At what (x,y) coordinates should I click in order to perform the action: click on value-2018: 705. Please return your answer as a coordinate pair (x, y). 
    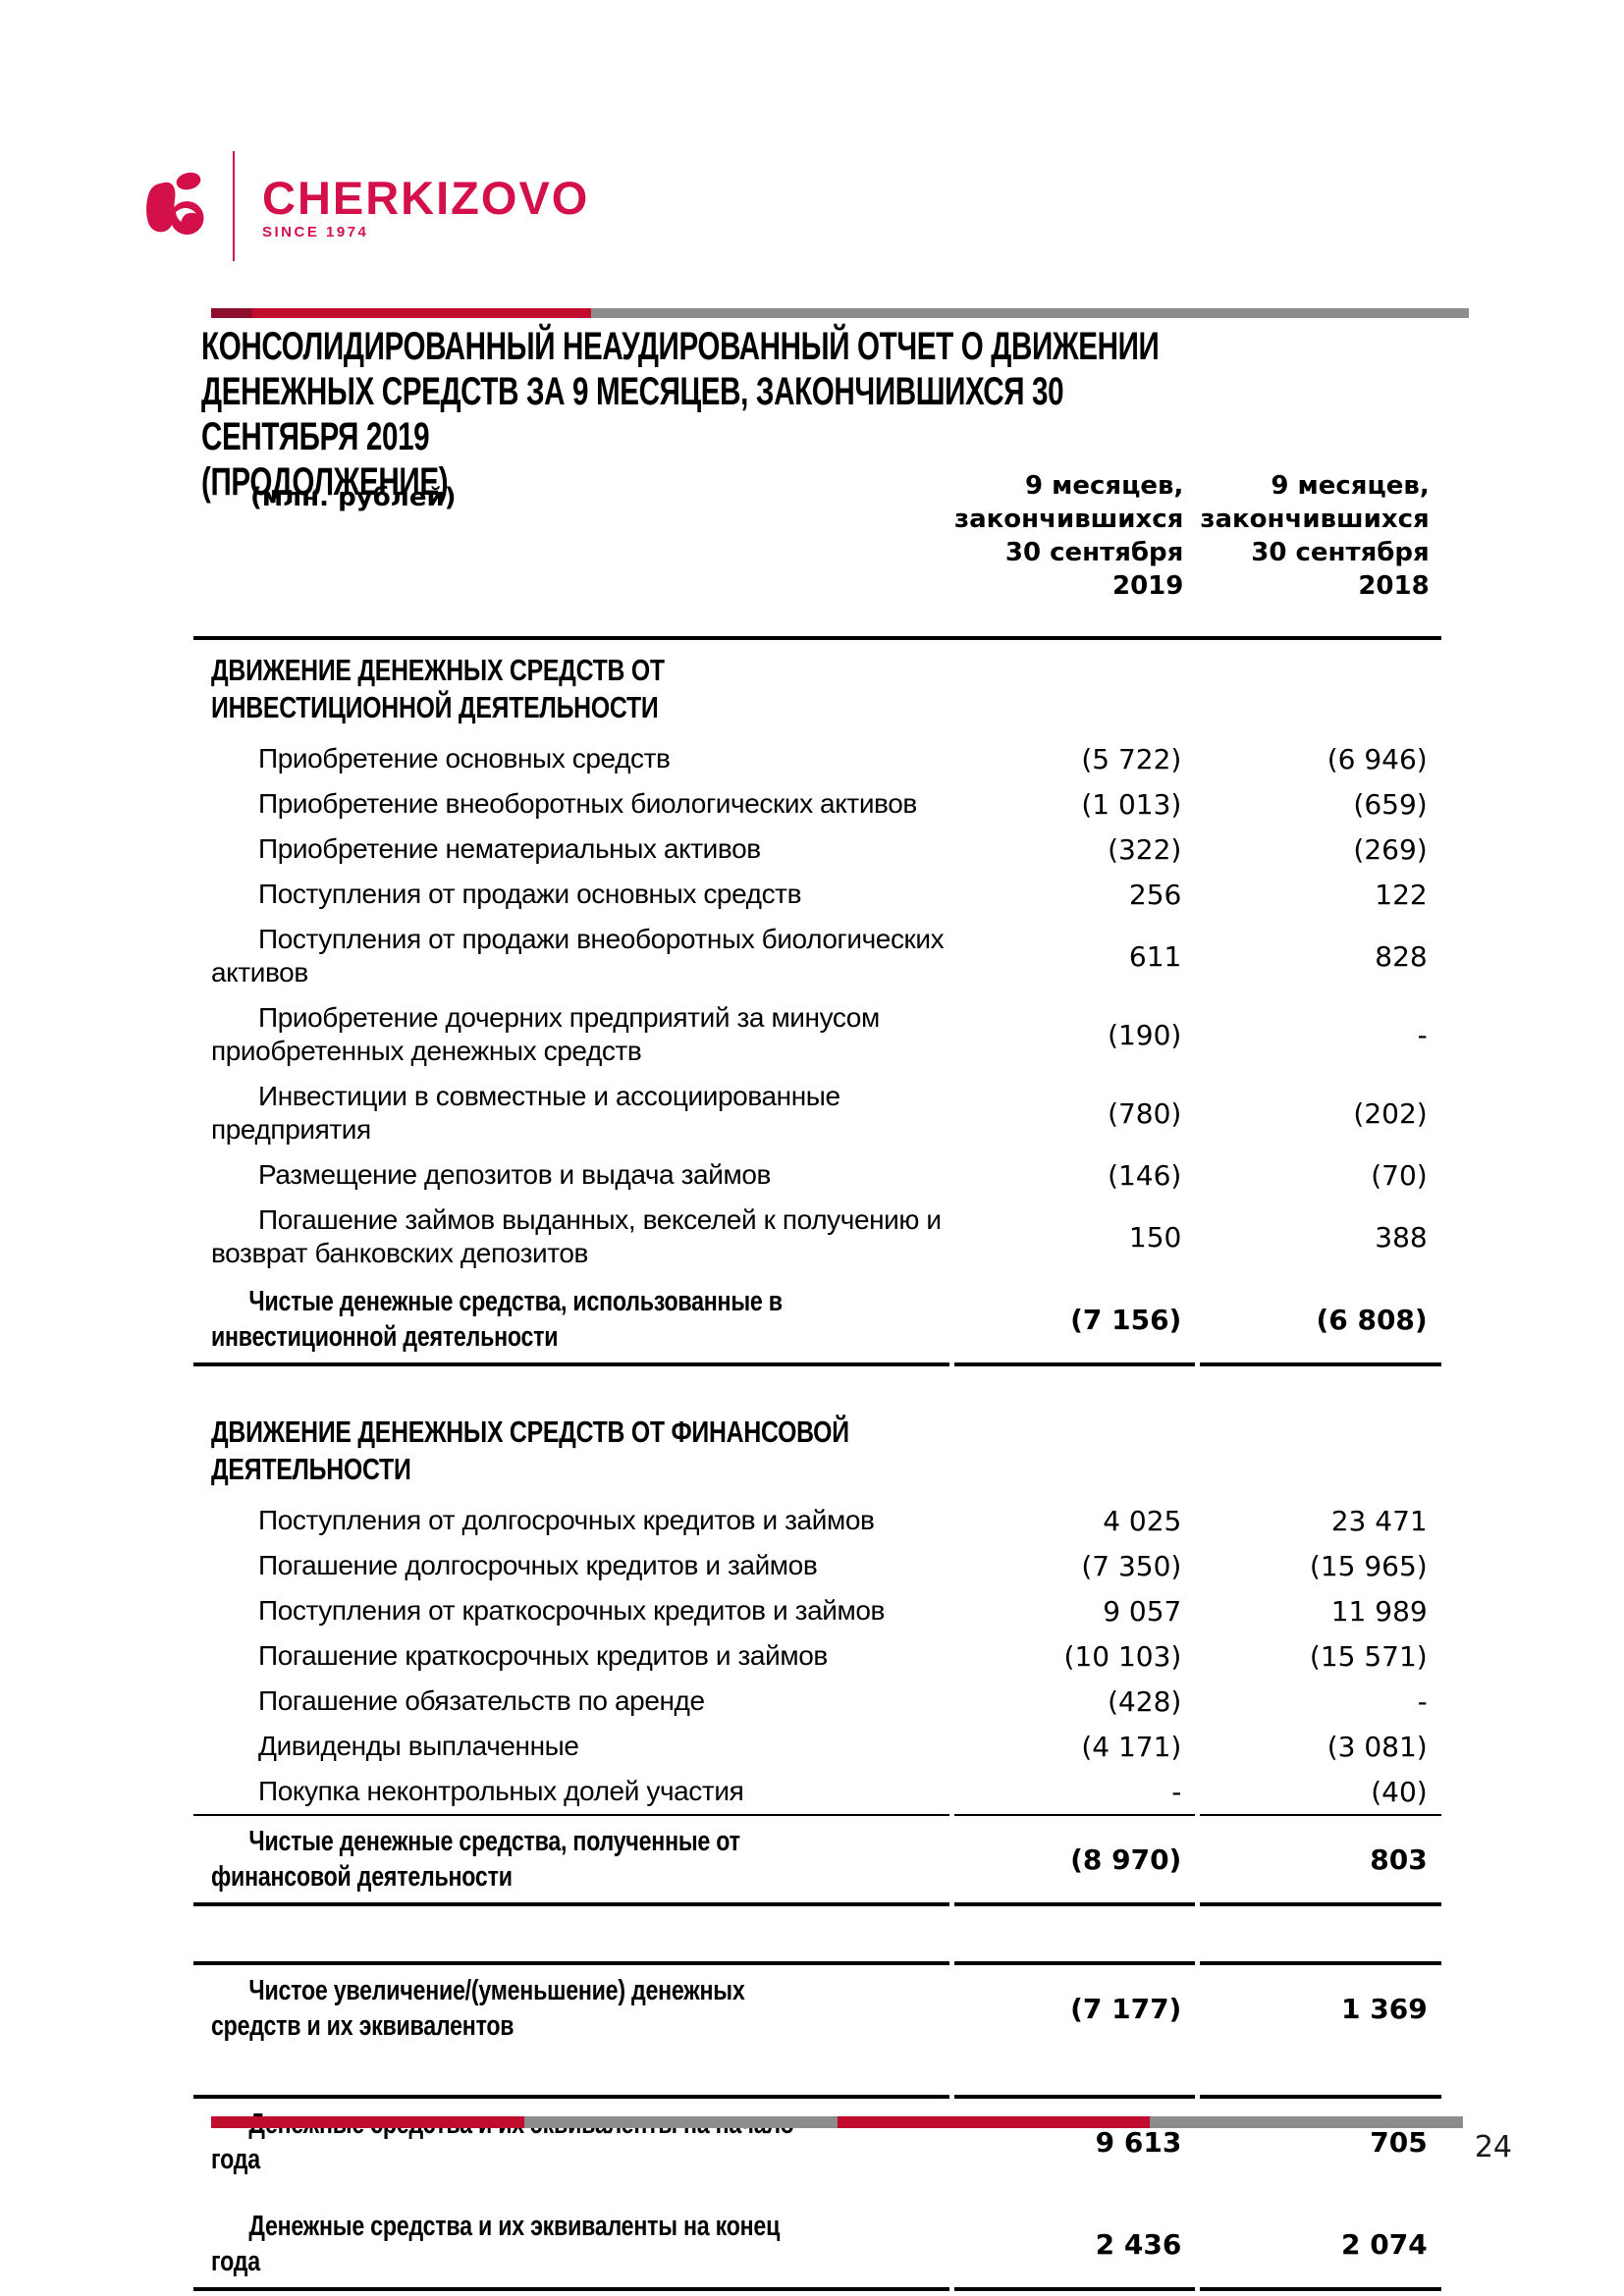
    Looking at the image, I should click on (1320, 2140).